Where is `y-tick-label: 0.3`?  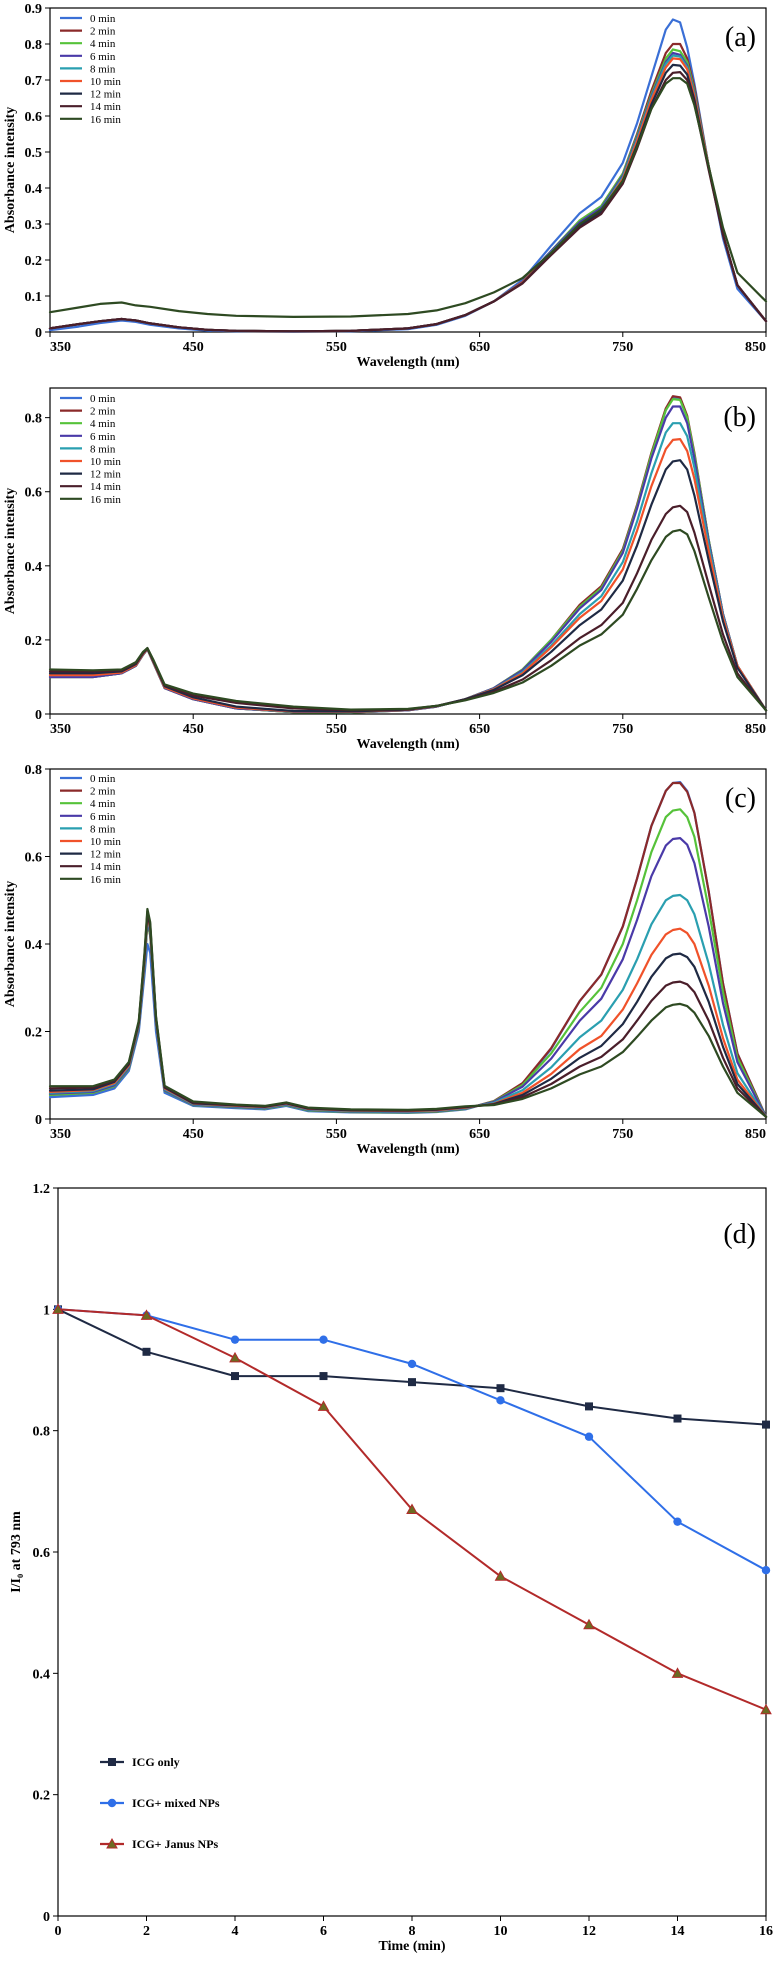
y-tick-label: 0.3 is located at coordinates (34, 225).